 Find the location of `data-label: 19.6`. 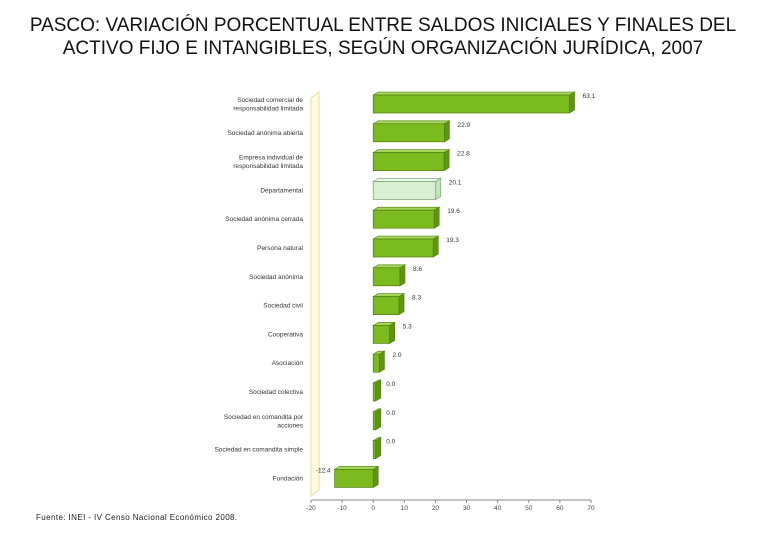

data-label: 19.6 is located at coordinates (453, 211).